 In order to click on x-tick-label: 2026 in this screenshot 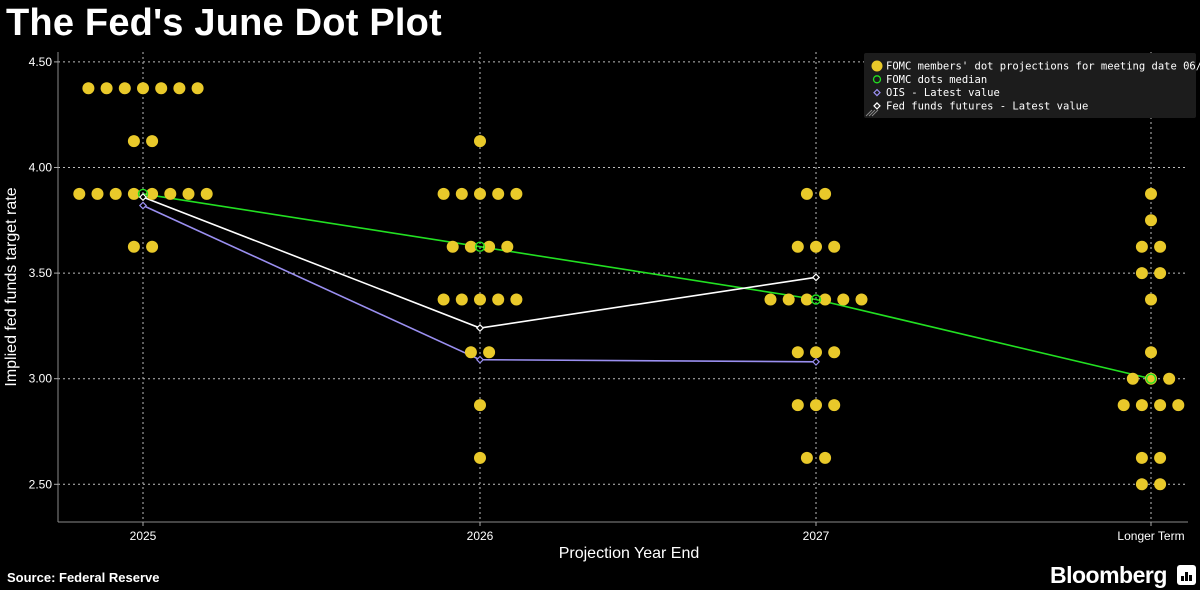, I will do `click(480, 536)`.